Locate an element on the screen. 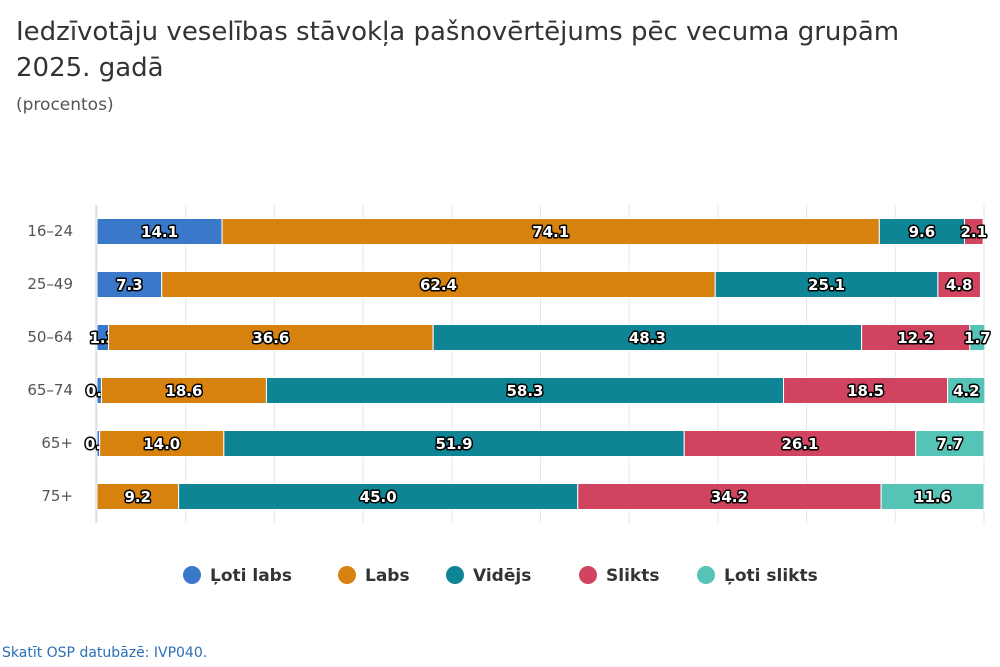  chart-subtitle: (procentos) is located at coordinates (65, 105).